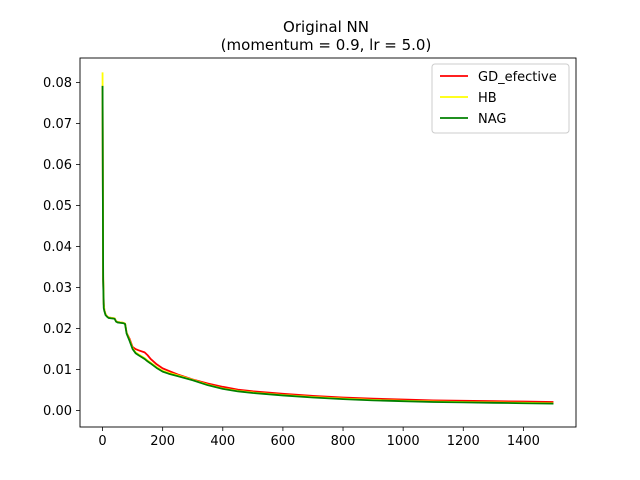 This screenshot has height=480, width=640. Describe the element at coordinates (343, 441) in the screenshot. I see `x-tick-label: 800` at that location.